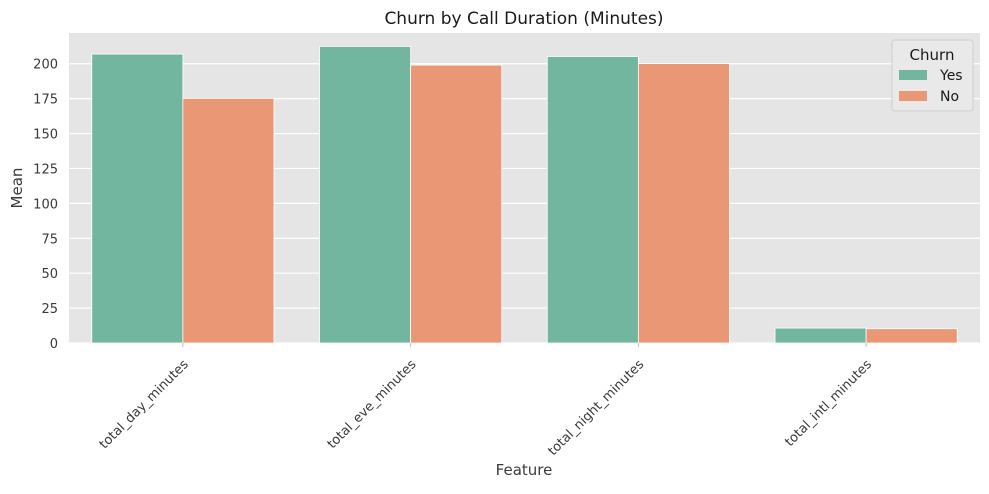  What do you see at coordinates (951, 76) in the screenshot?
I see `legend-label-yes: Yes` at bounding box center [951, 76].